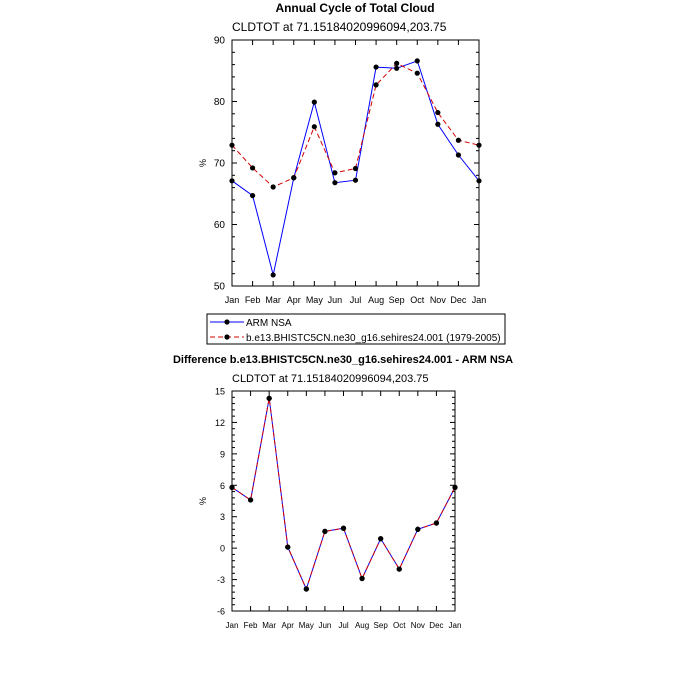 The image size is (700, 700). I want to click on chart2-y-tick-label: 6, so click(222, 486).